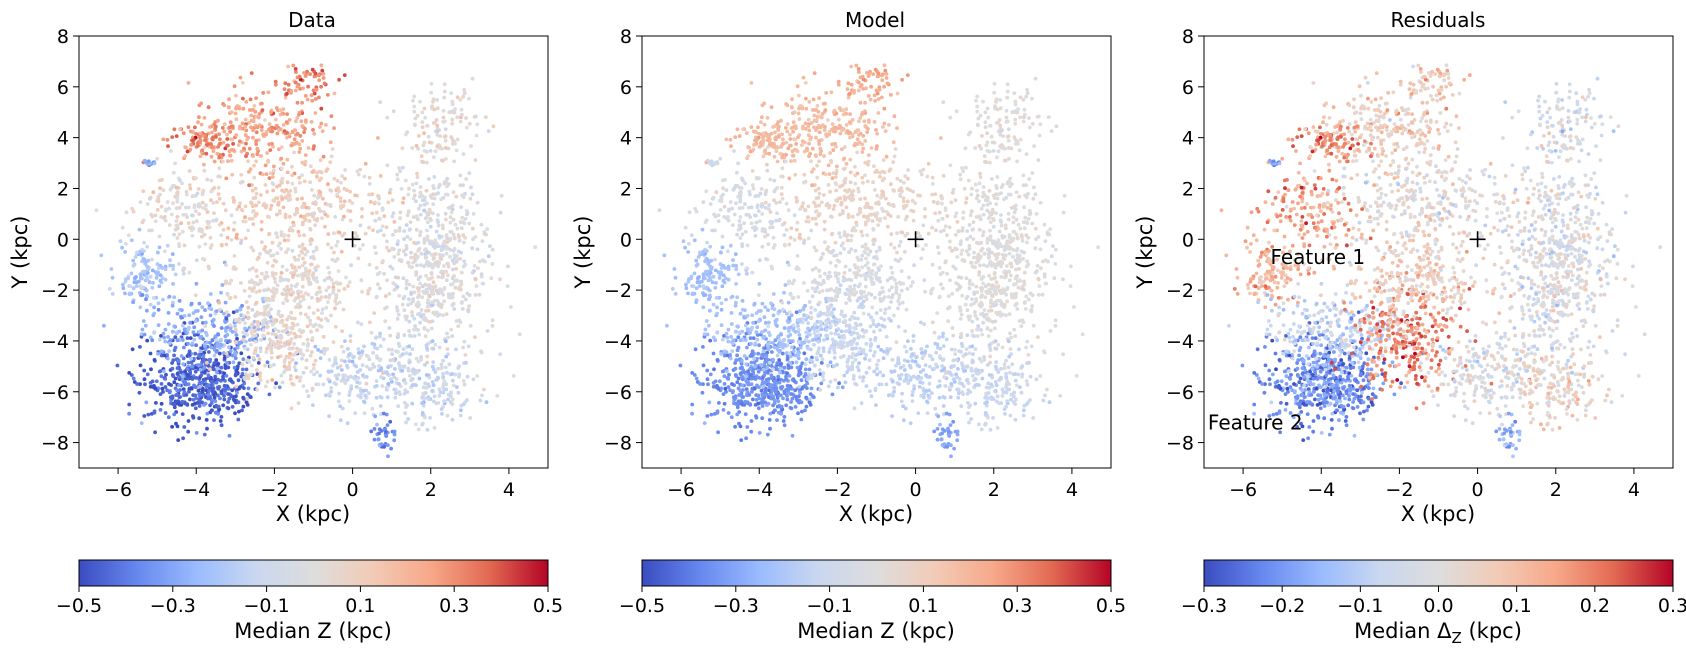 Image resolution: width=1686 pixels, height=655 pixels. Describe the element at coordinates (55, 393) in the screenshot. I see `y-tick-label: −6` at that location.